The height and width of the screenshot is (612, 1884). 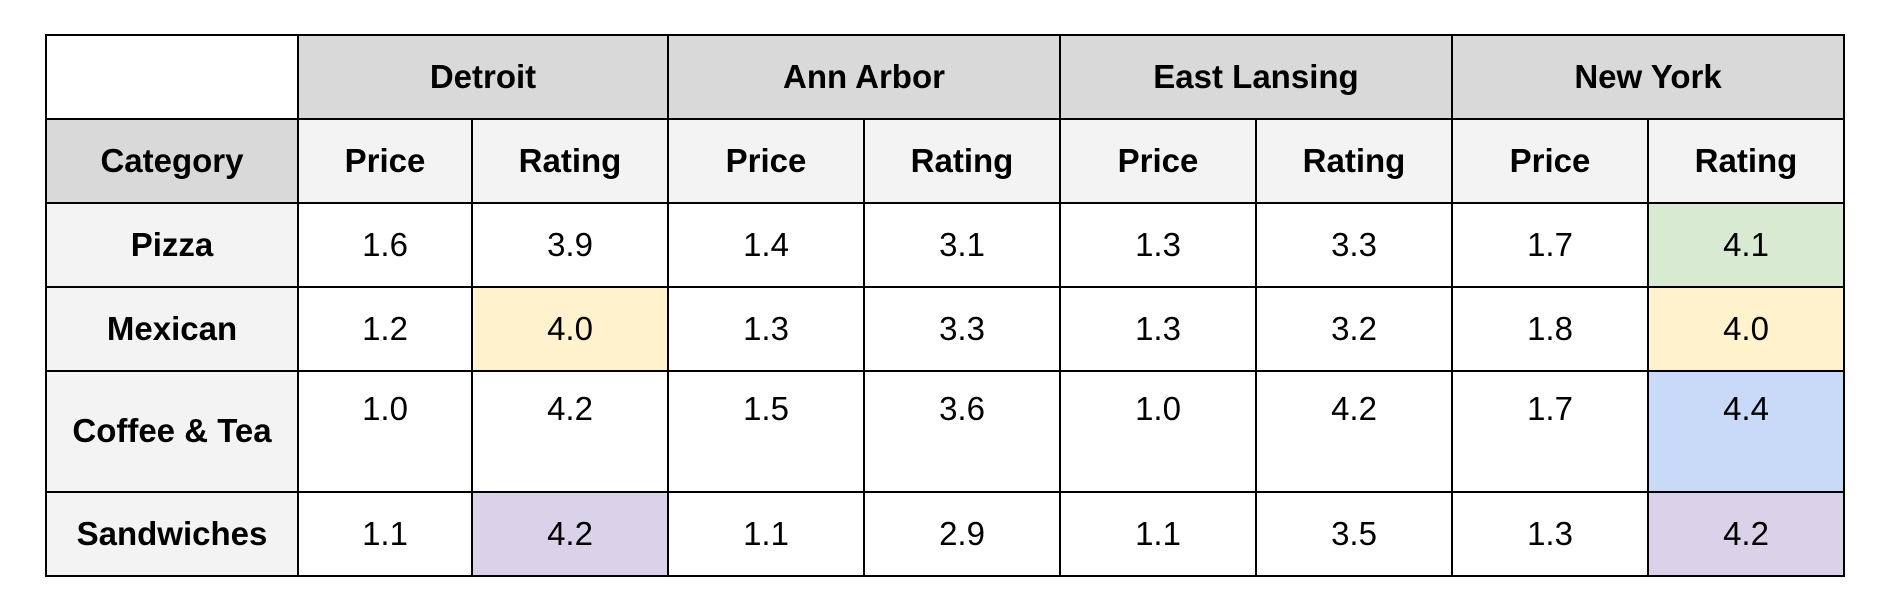 What do you see at coordinates (1746, 431) in the screenshot?
I see `cell-coffee-and-tea-new-york-rating: 4.4` at bounding box center [1746, 431].